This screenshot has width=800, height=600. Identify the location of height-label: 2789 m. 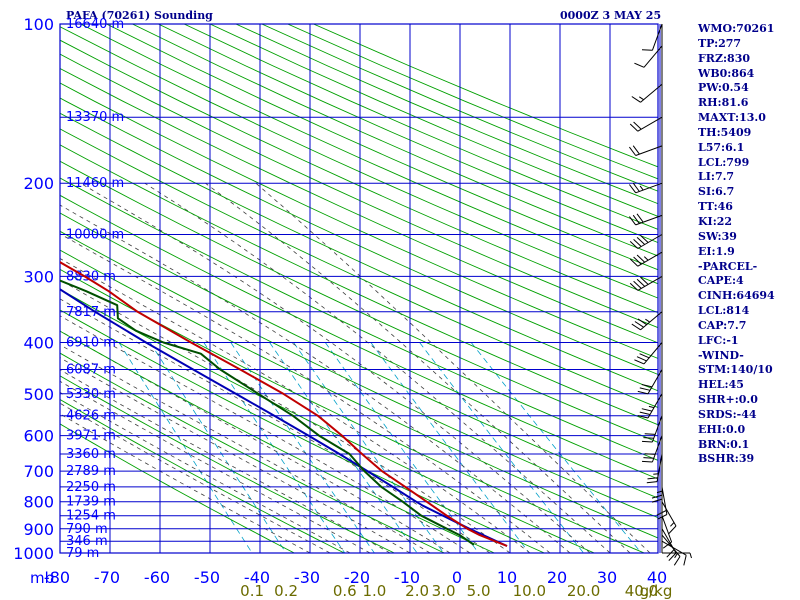
(91, 471).